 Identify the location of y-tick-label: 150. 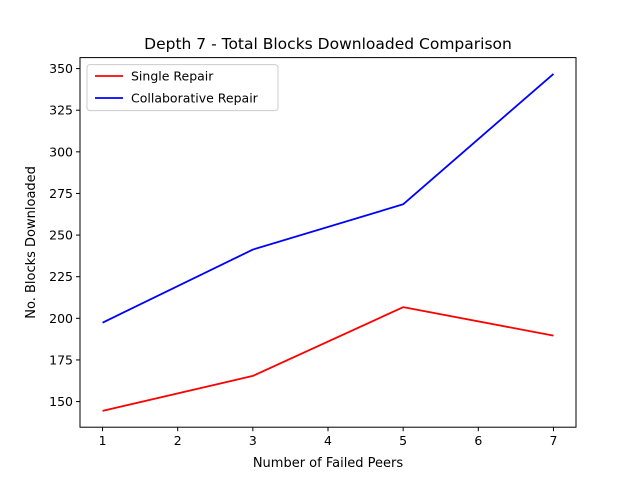
(61, 401).